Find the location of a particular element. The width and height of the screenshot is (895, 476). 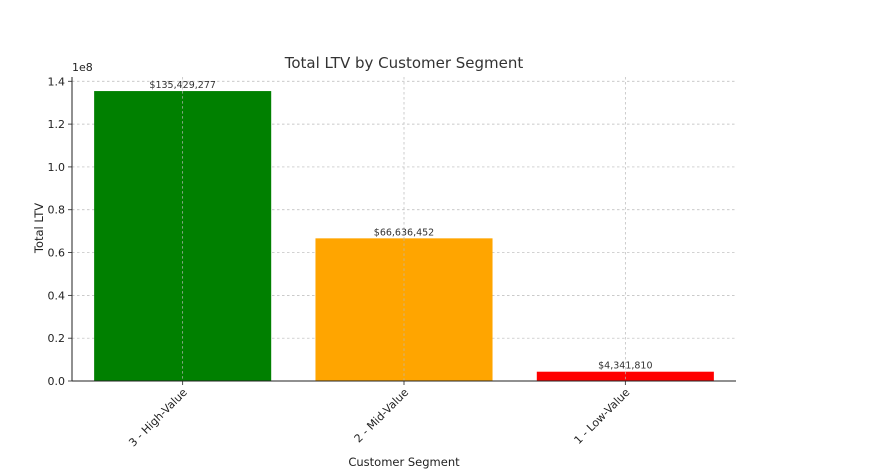

y-axis-ticks: 0.0 0.2 0.4 0.6 0.8 1.0 1.2 1.4 is located at coordinates (60, 231).